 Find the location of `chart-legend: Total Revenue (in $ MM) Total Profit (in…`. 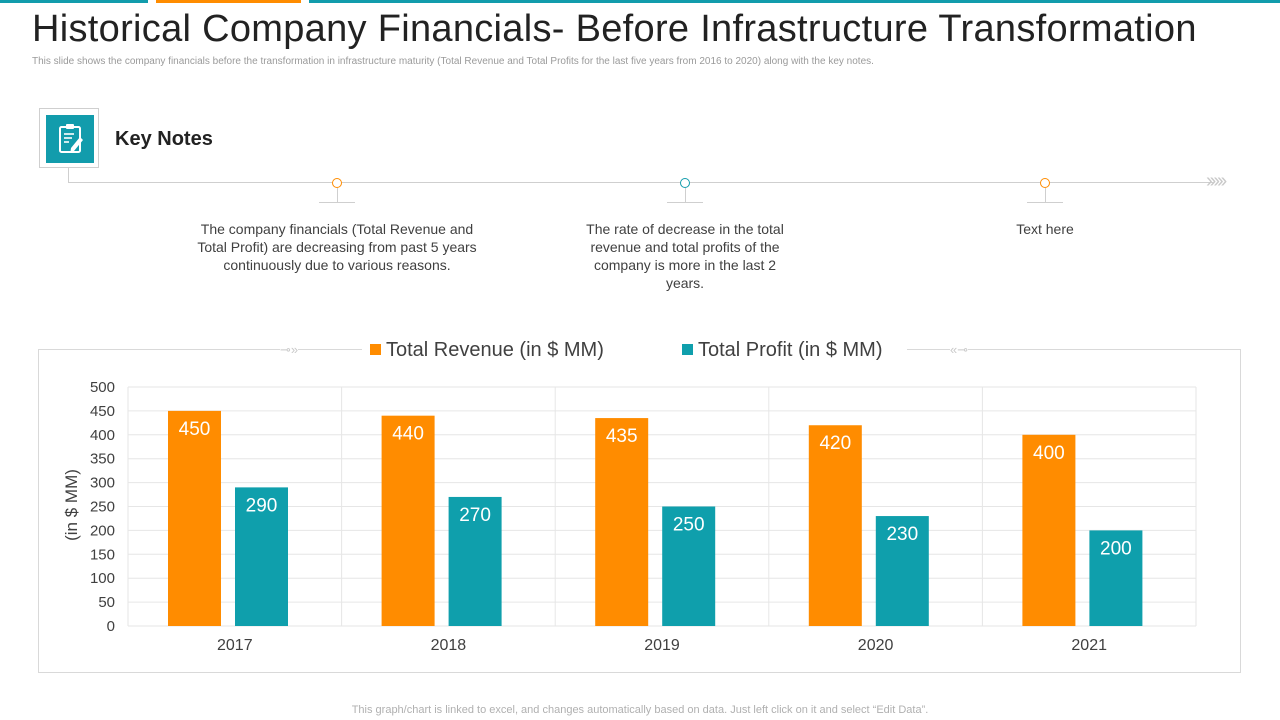

chart-legend: Total Revenue (in $ MM) Total Profit (in… is located at coordinates (634, 351).